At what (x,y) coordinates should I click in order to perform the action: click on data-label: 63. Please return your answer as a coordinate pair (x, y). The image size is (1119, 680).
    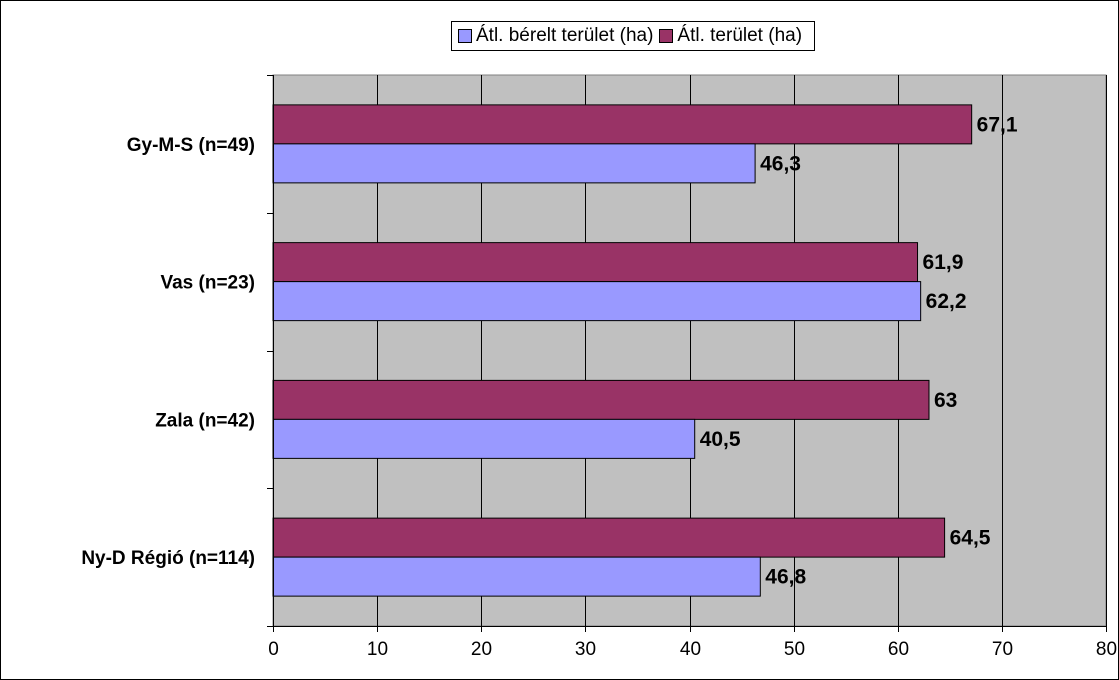
    Looking at the image, I should click on (945, 400).